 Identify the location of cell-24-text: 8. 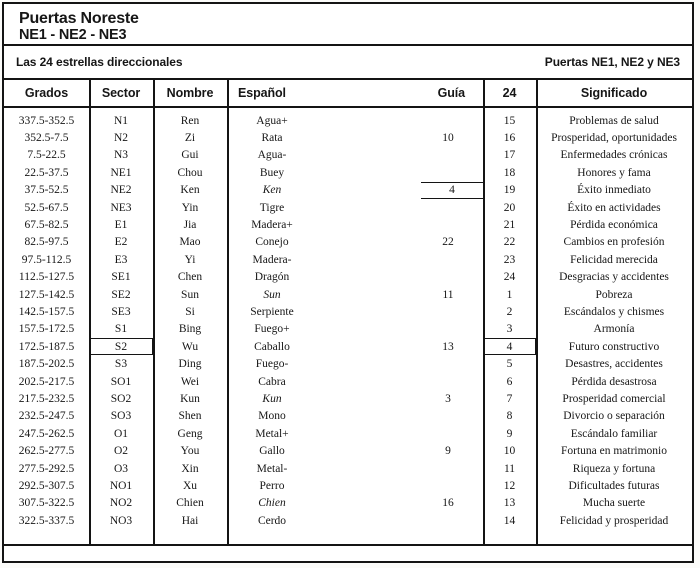
(509, 416).